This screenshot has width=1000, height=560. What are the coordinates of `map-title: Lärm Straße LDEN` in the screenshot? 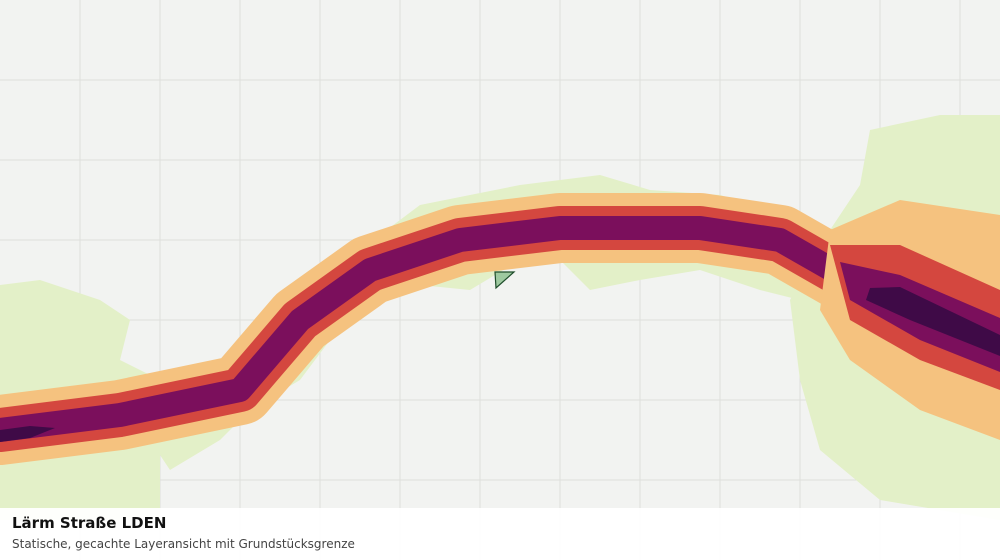 It's located at (89, 523).